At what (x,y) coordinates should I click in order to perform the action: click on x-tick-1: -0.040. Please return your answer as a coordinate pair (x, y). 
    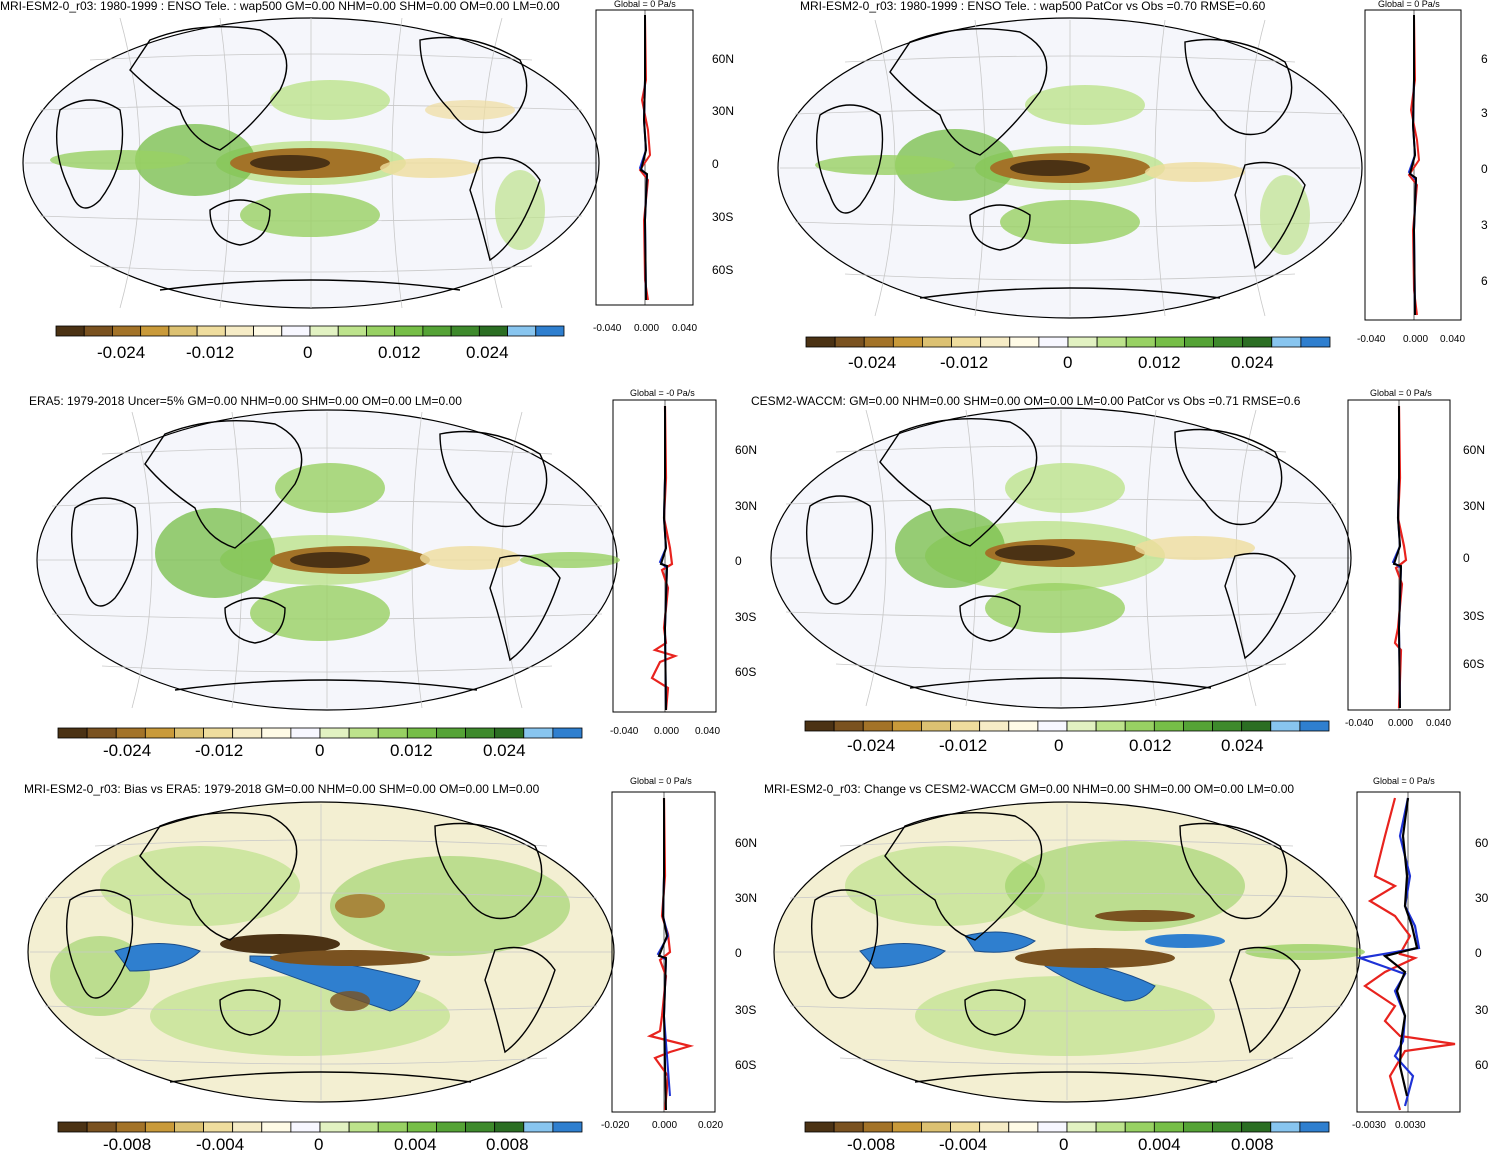
    Looking at the image, I should click on (624, 731).